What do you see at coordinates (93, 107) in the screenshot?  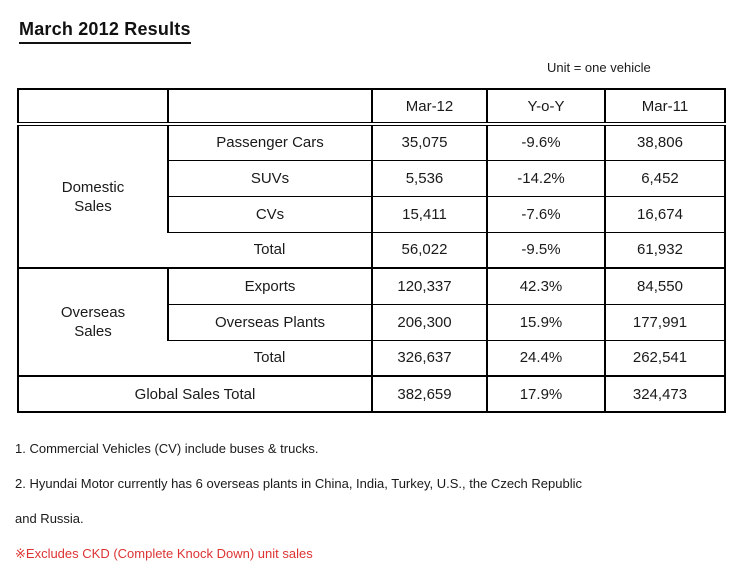 I see `header-group-blank` at bounding box center [93, 107].